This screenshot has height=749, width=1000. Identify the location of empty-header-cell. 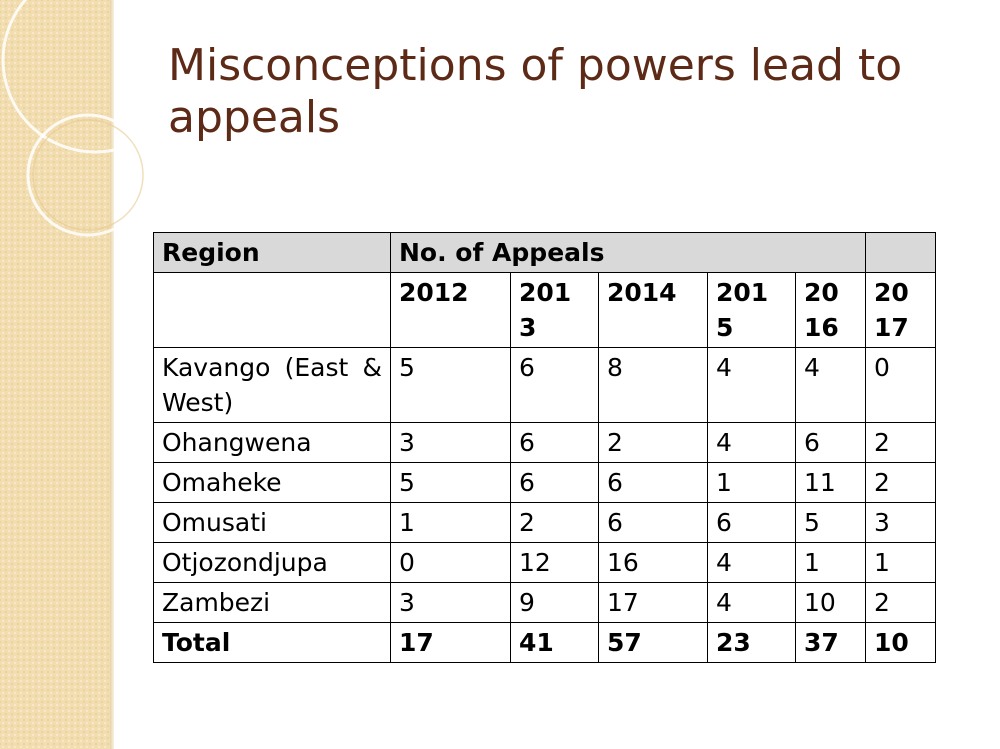
(900, 252).